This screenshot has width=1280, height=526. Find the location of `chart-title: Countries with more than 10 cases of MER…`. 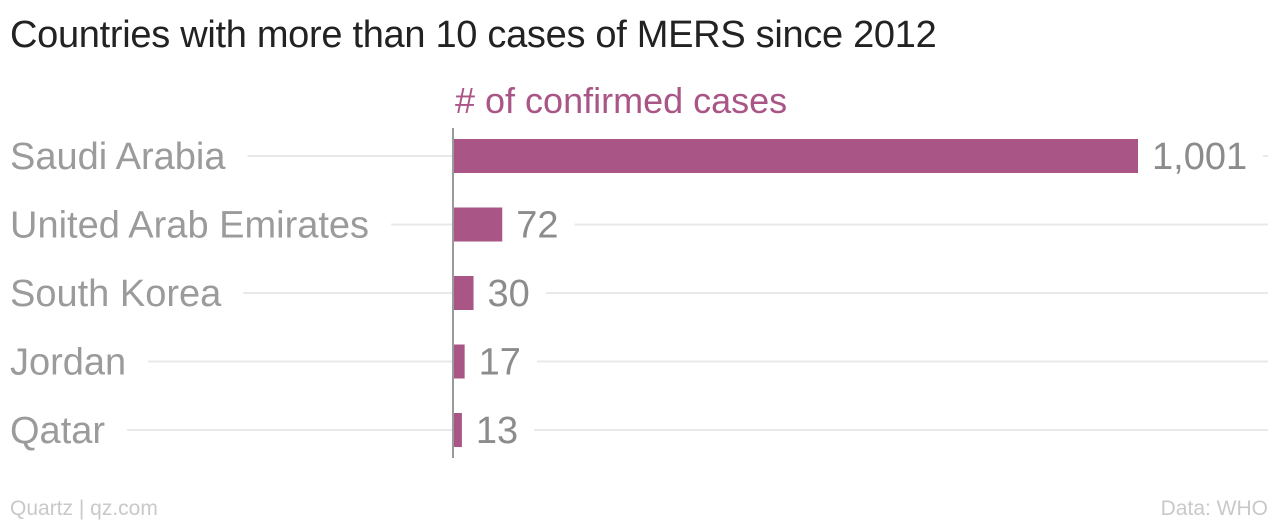

chart-title: Countries with more than 10 cases of MER… is located at coordinates (473, 35).